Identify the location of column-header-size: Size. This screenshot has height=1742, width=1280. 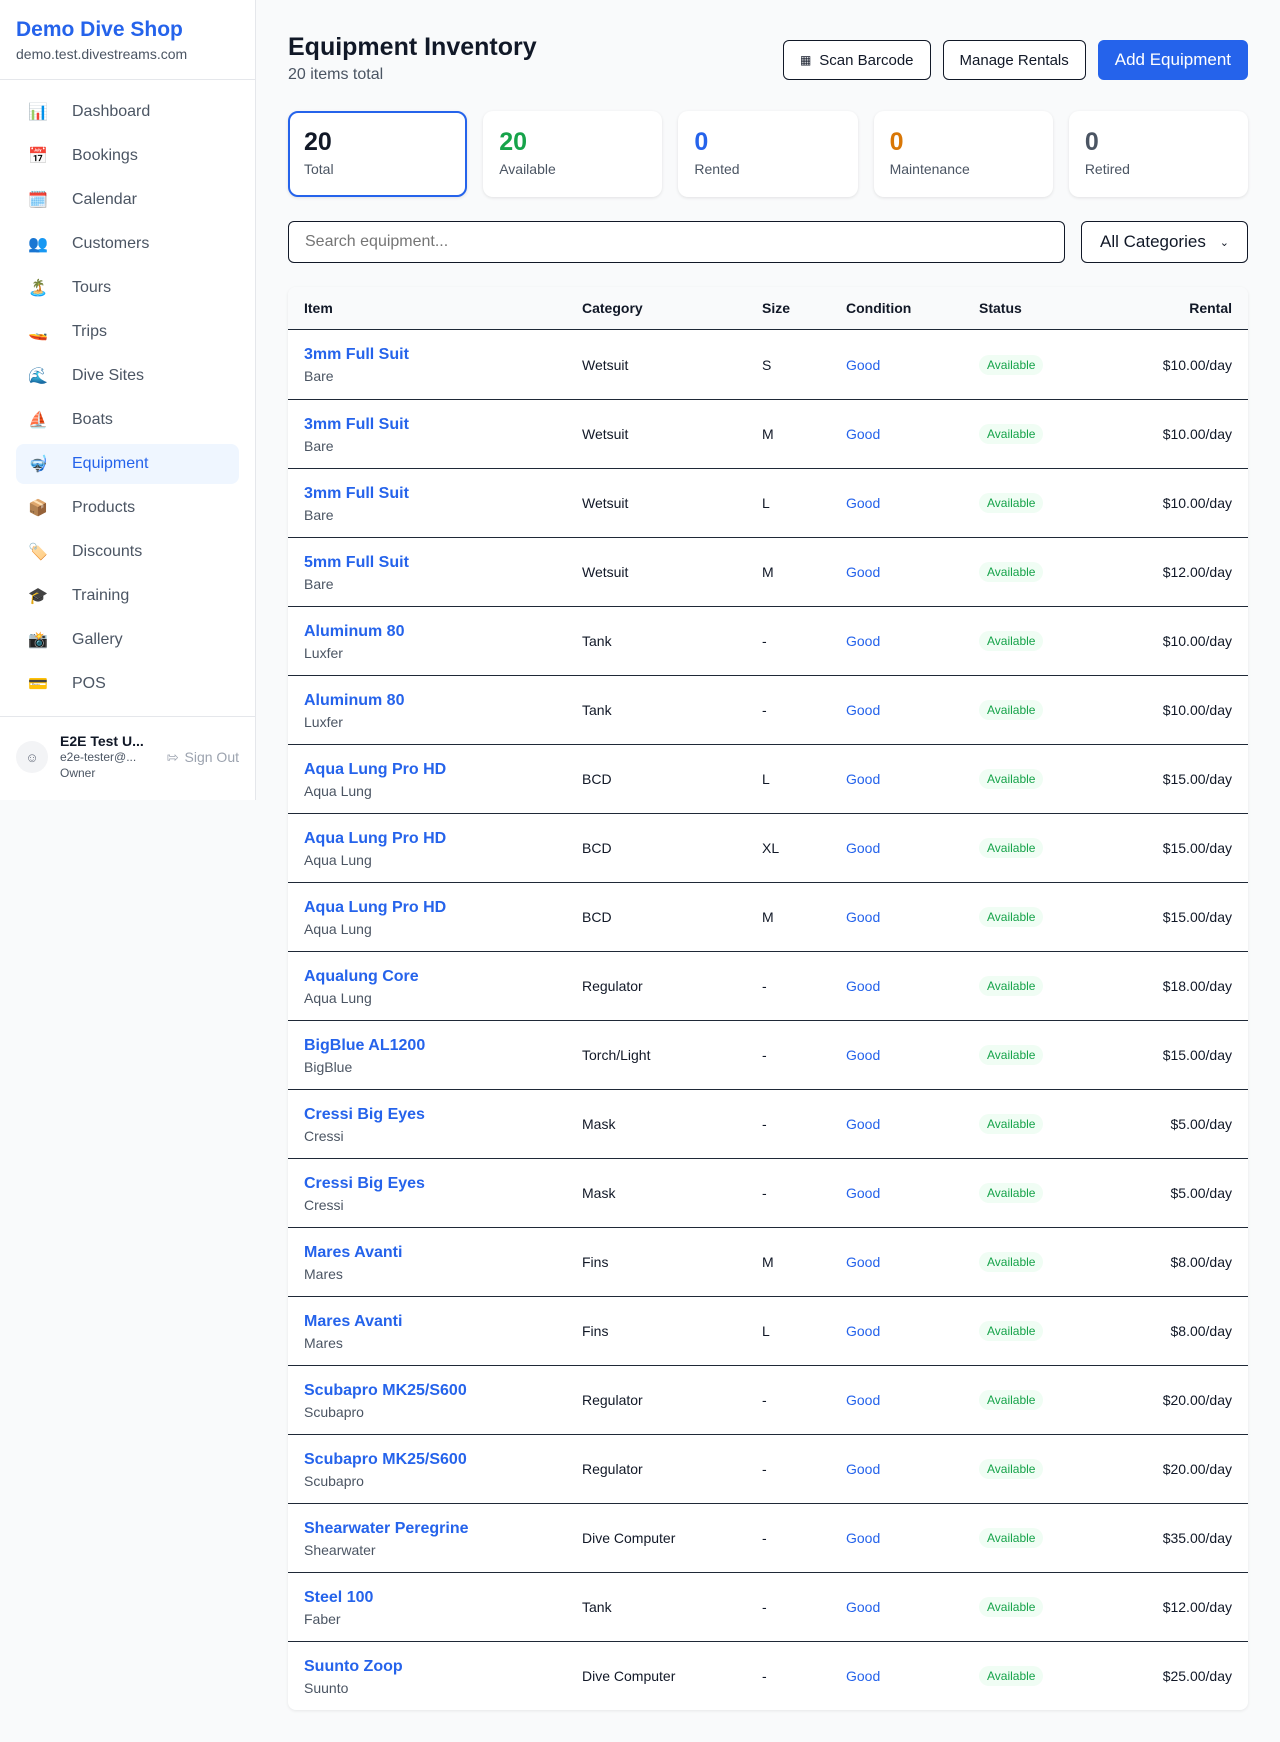
(776, 308).